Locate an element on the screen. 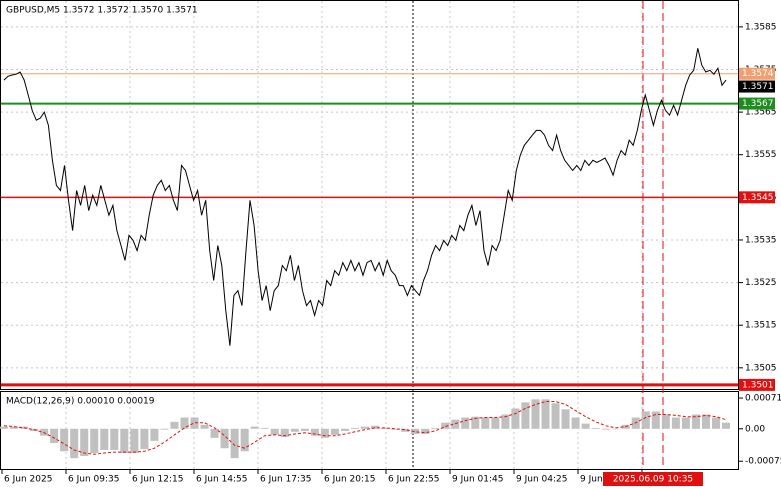 The width and height of the screenshot is (781, 489). crosshair-label: 2025.06.09 10:35 is located at coordinates (653, 480).